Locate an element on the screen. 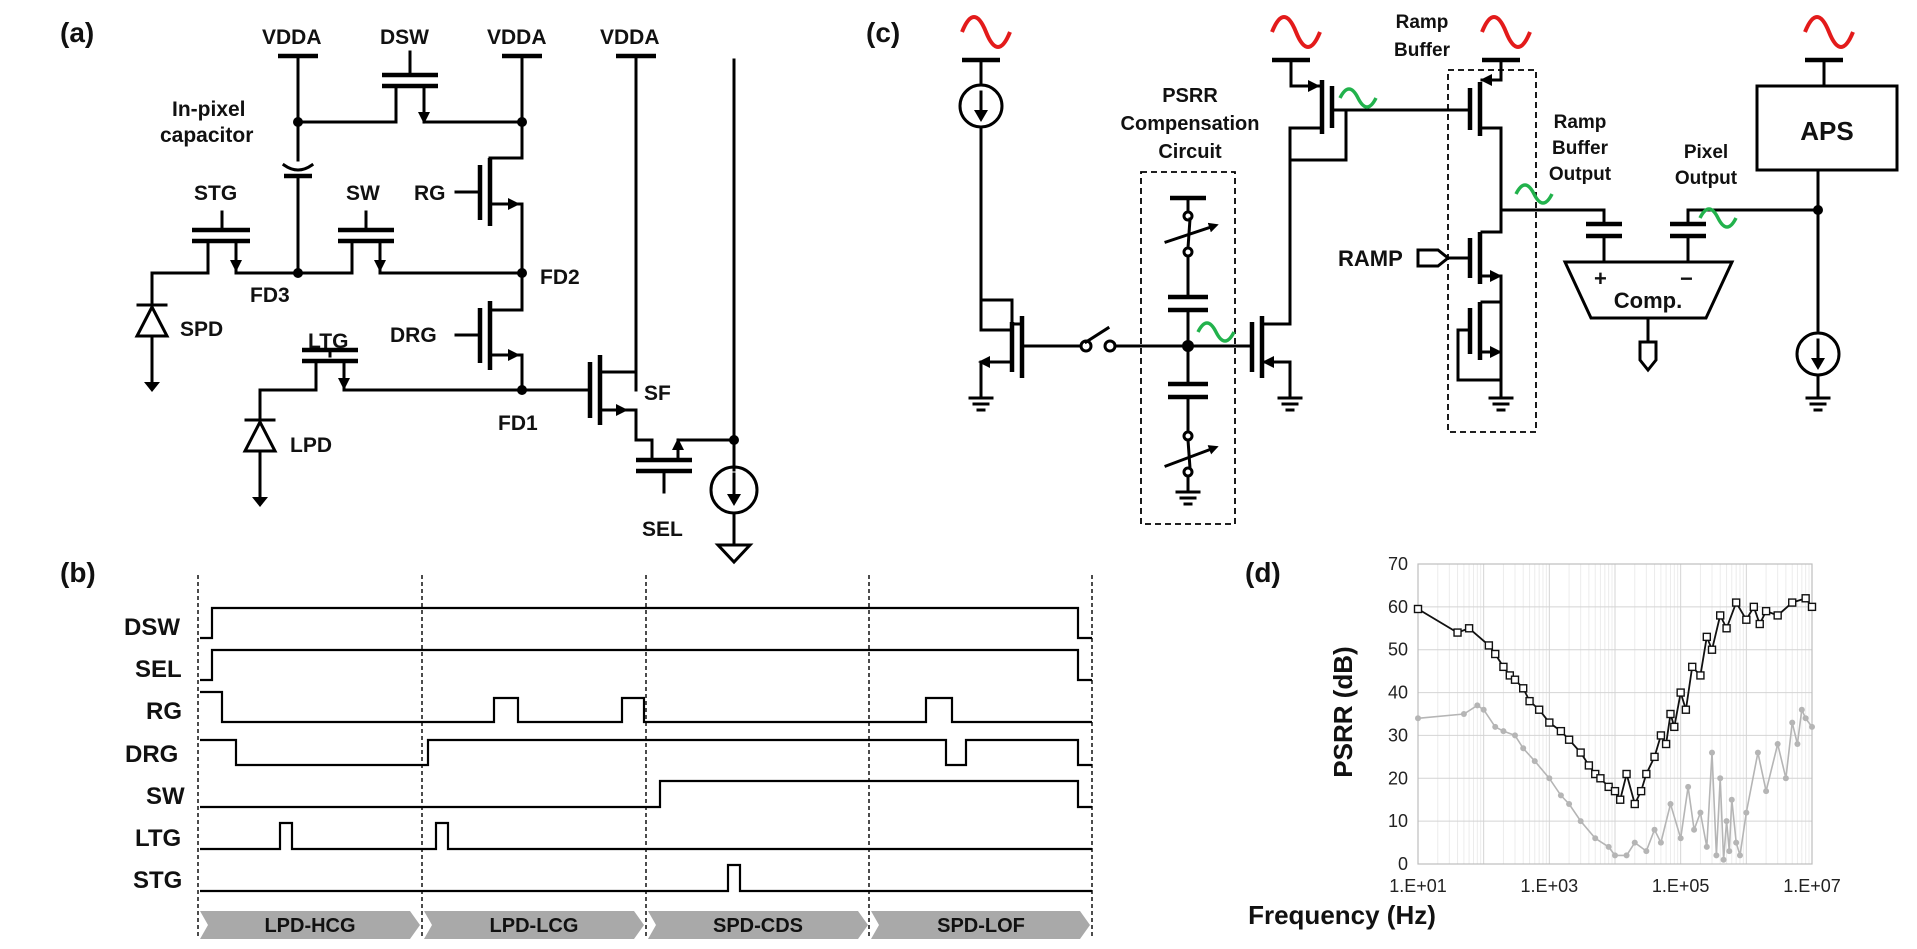  comp-minus: − is located at coordinates (1686, 278).